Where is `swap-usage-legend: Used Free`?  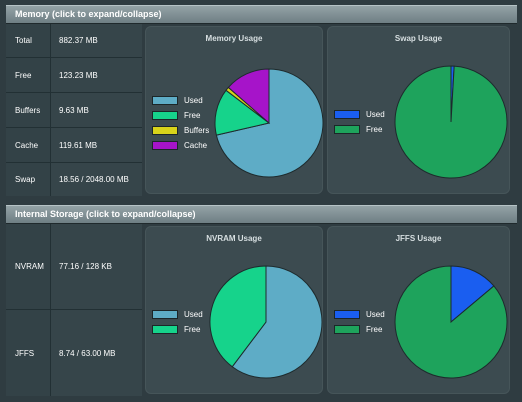 swap-usage-legend: Used Free is located at coordinates (359, 122).